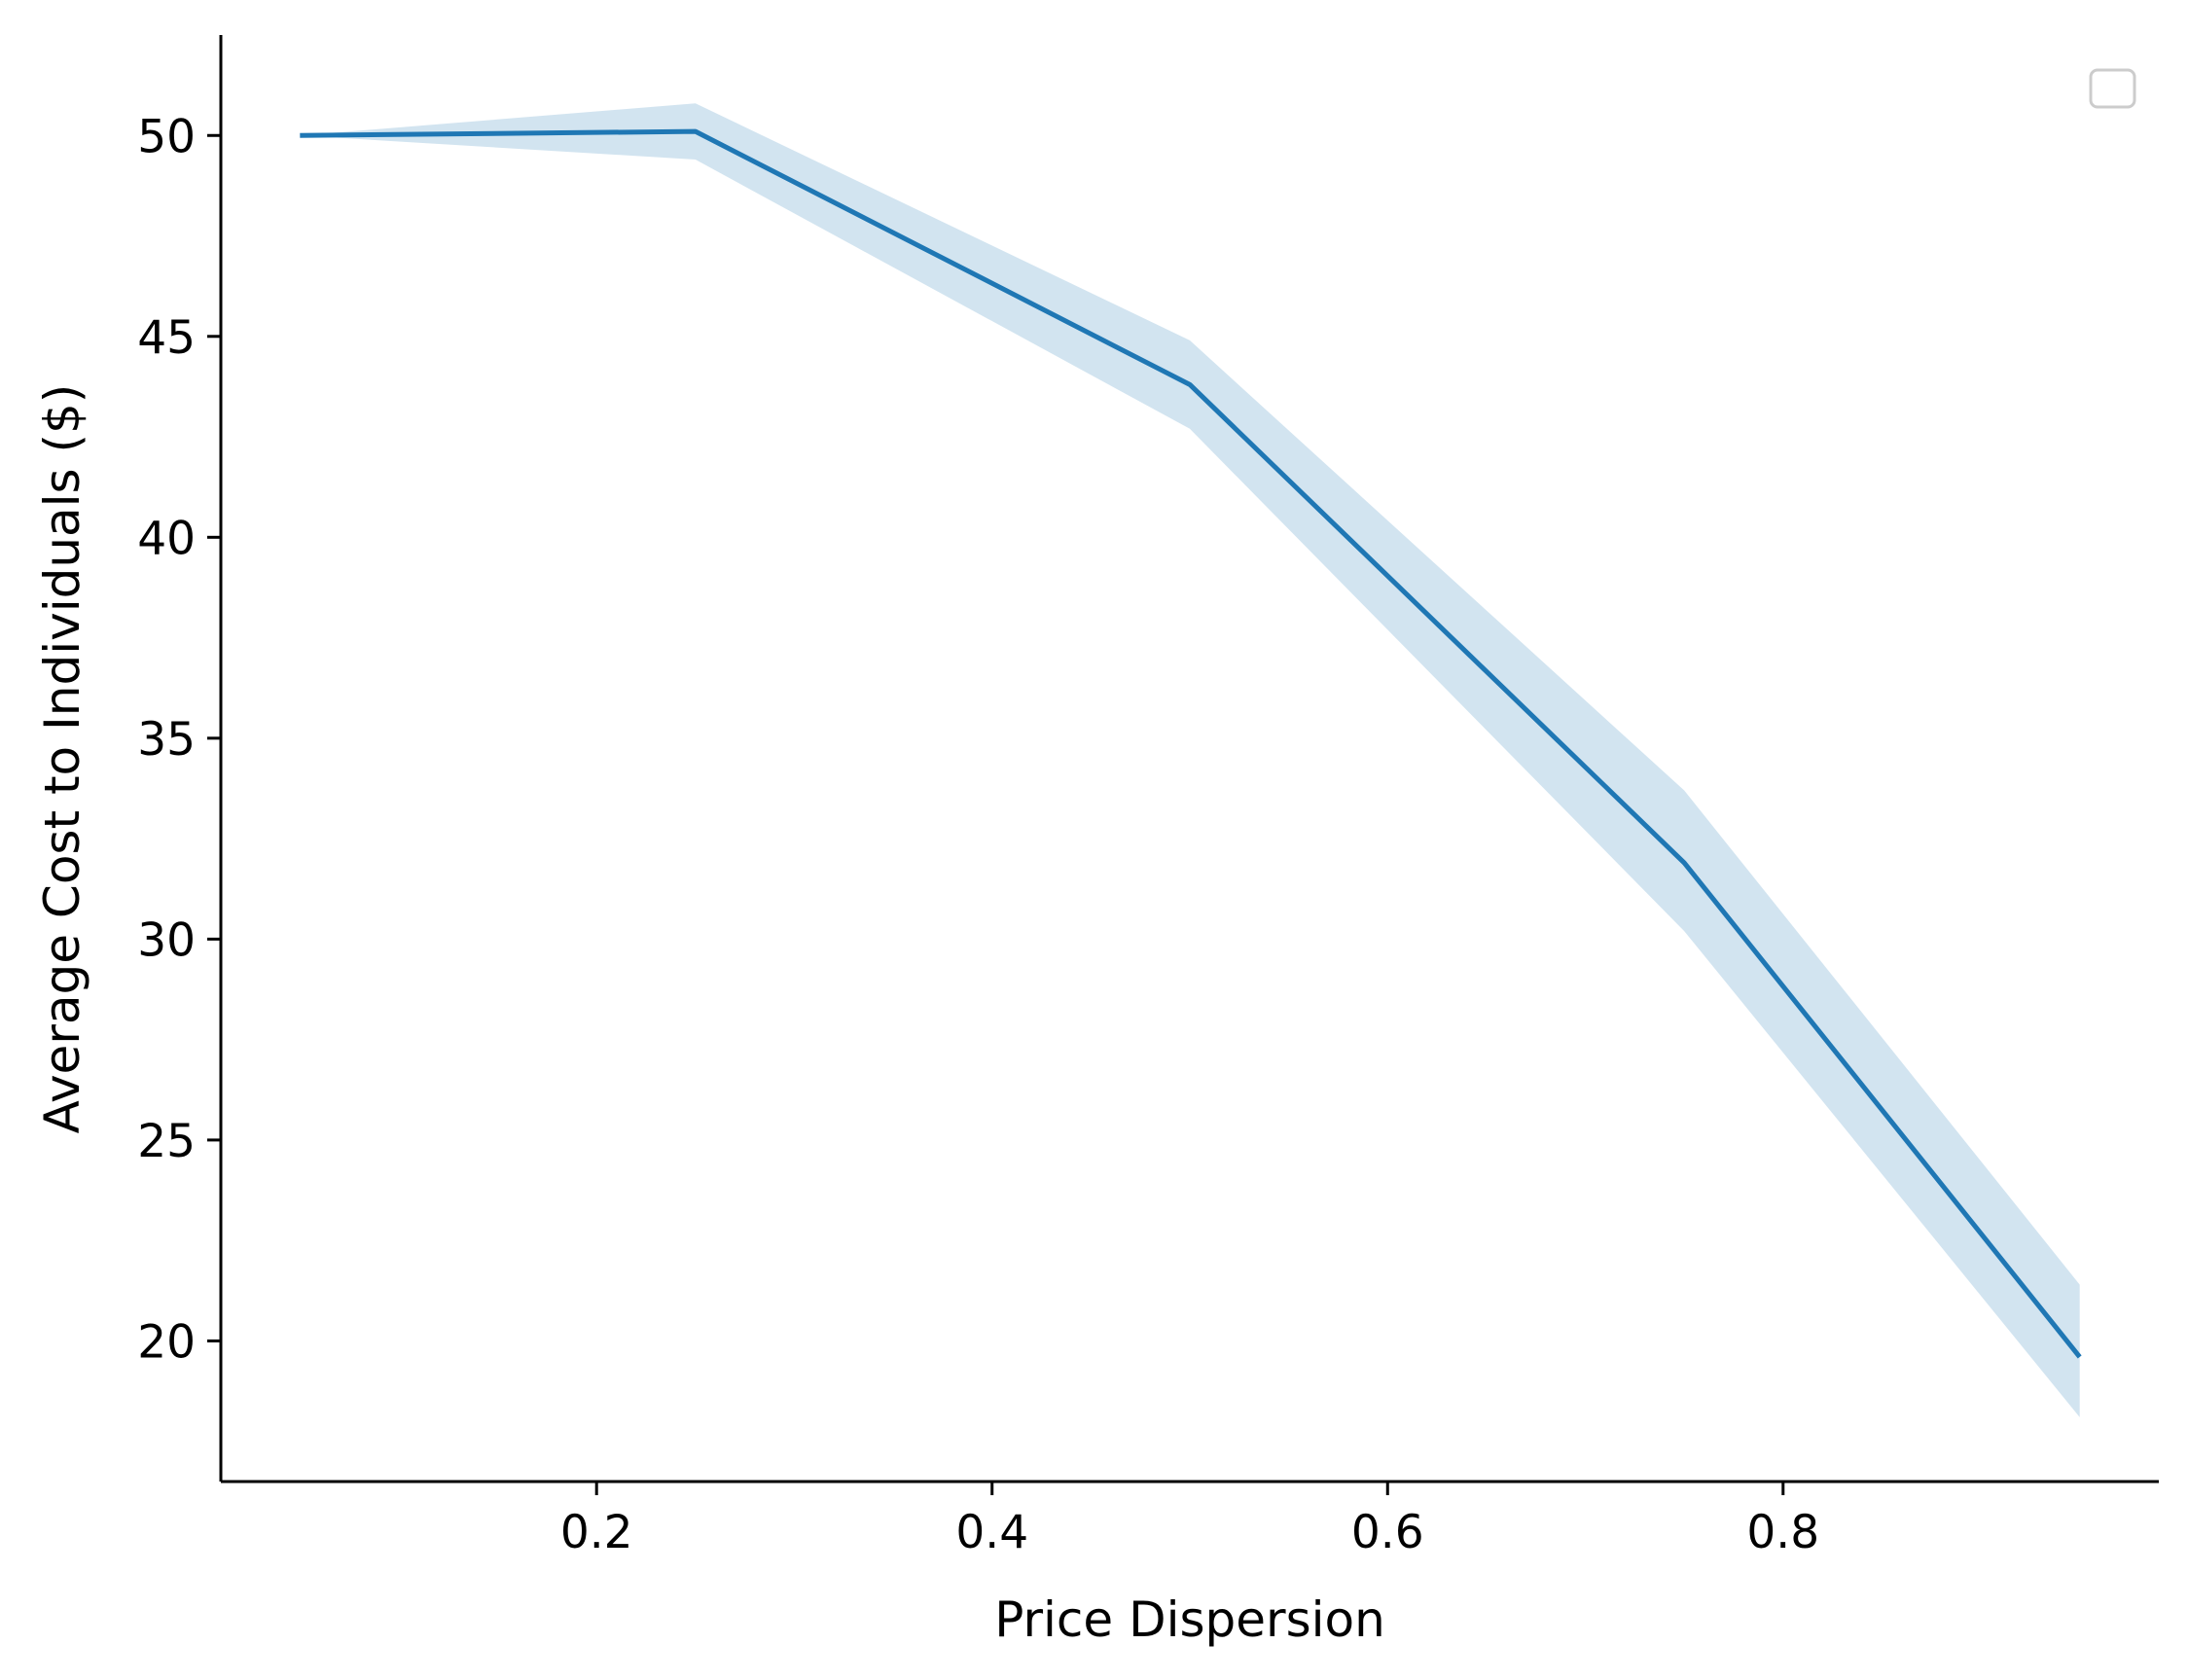 The height and width of the screenshot is (1680, 2188). I want to click on x-tick-label: 0.4, so click(991, 1532).